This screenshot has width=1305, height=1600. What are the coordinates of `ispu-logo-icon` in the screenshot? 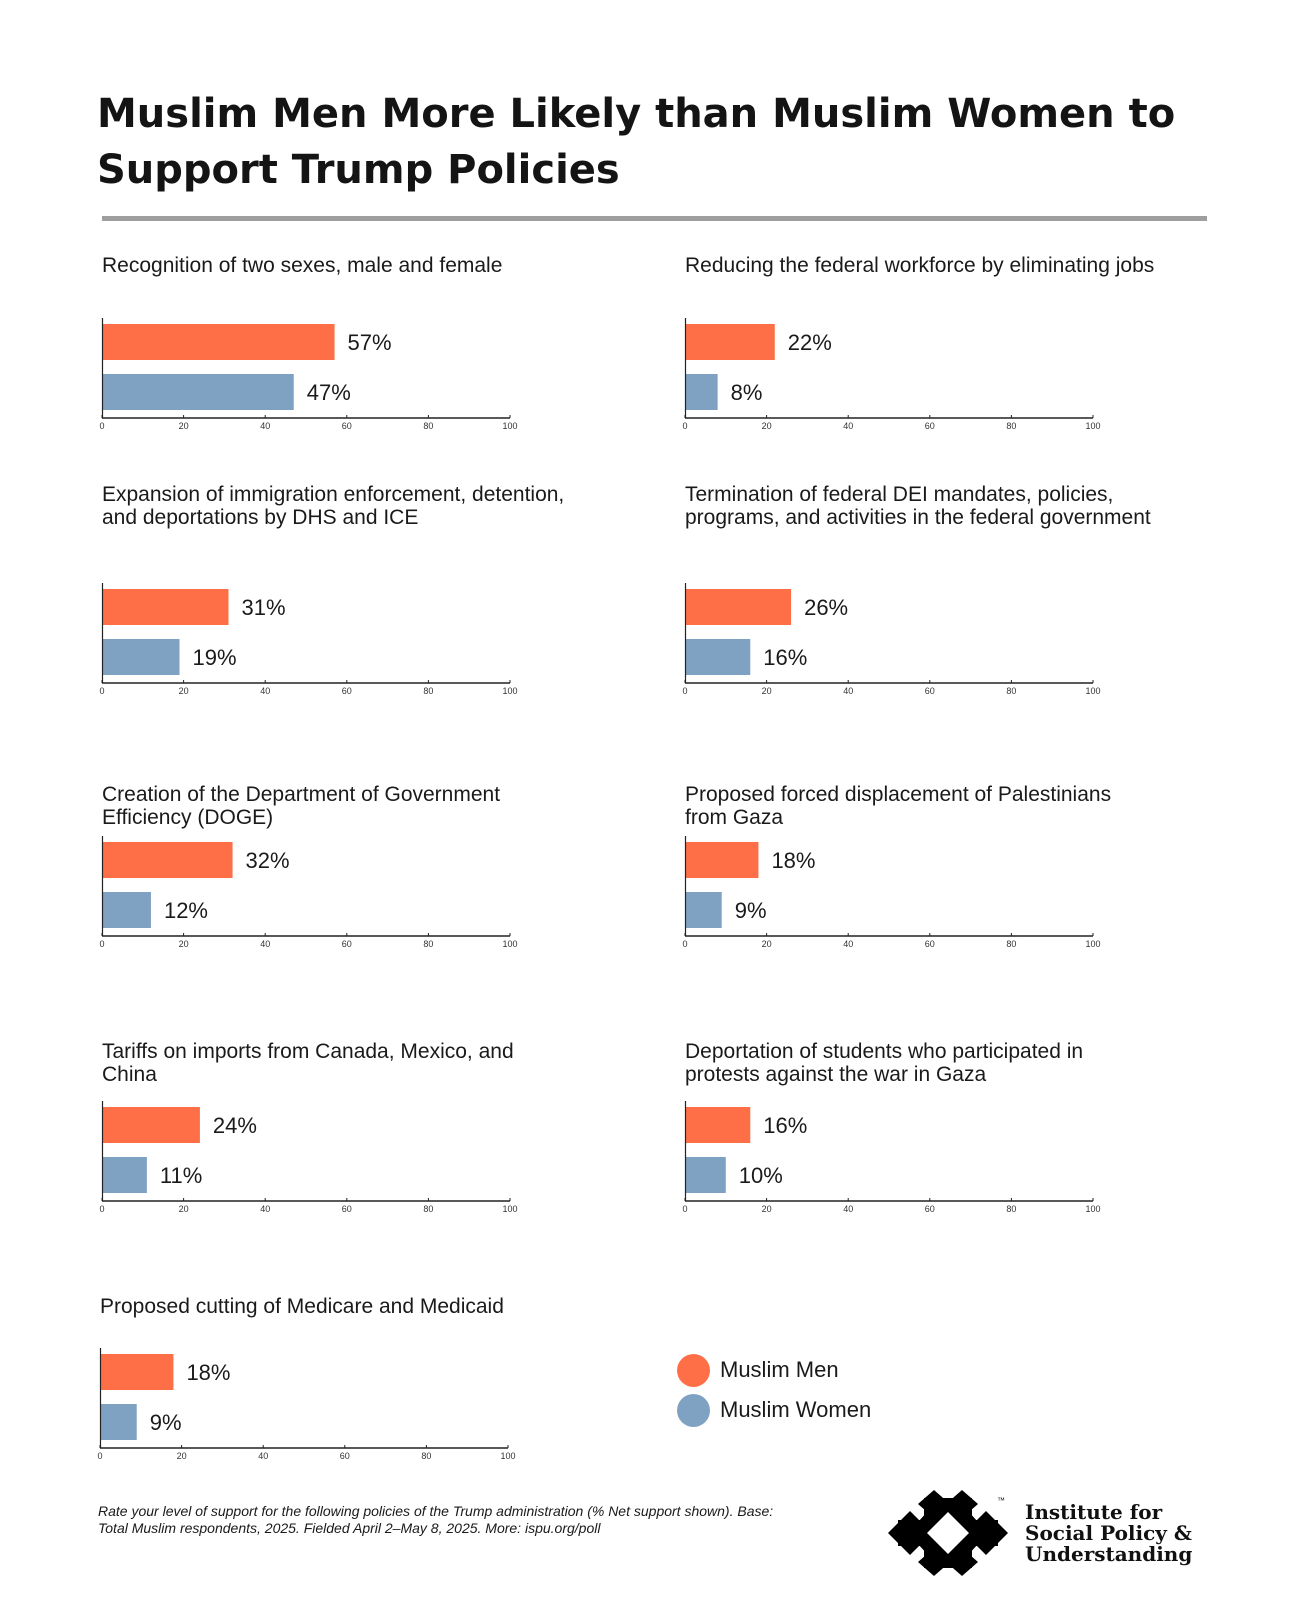 It's located at (948, 1533).